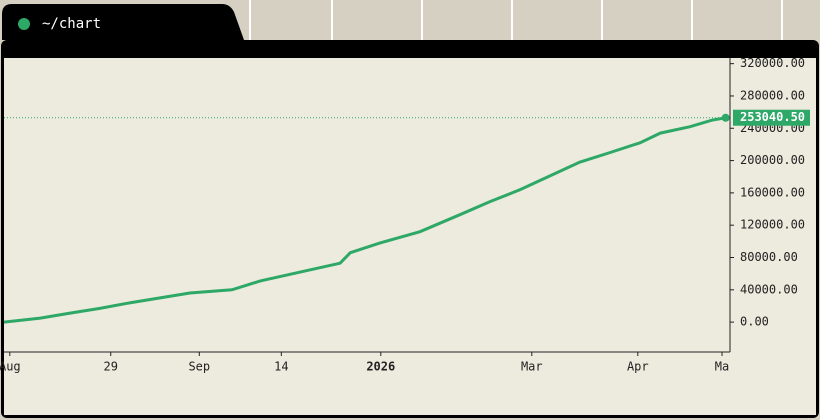  Describe the element at coordinates (110, 367) in the screenshot. I see `x-tick-label: 29` at that location.